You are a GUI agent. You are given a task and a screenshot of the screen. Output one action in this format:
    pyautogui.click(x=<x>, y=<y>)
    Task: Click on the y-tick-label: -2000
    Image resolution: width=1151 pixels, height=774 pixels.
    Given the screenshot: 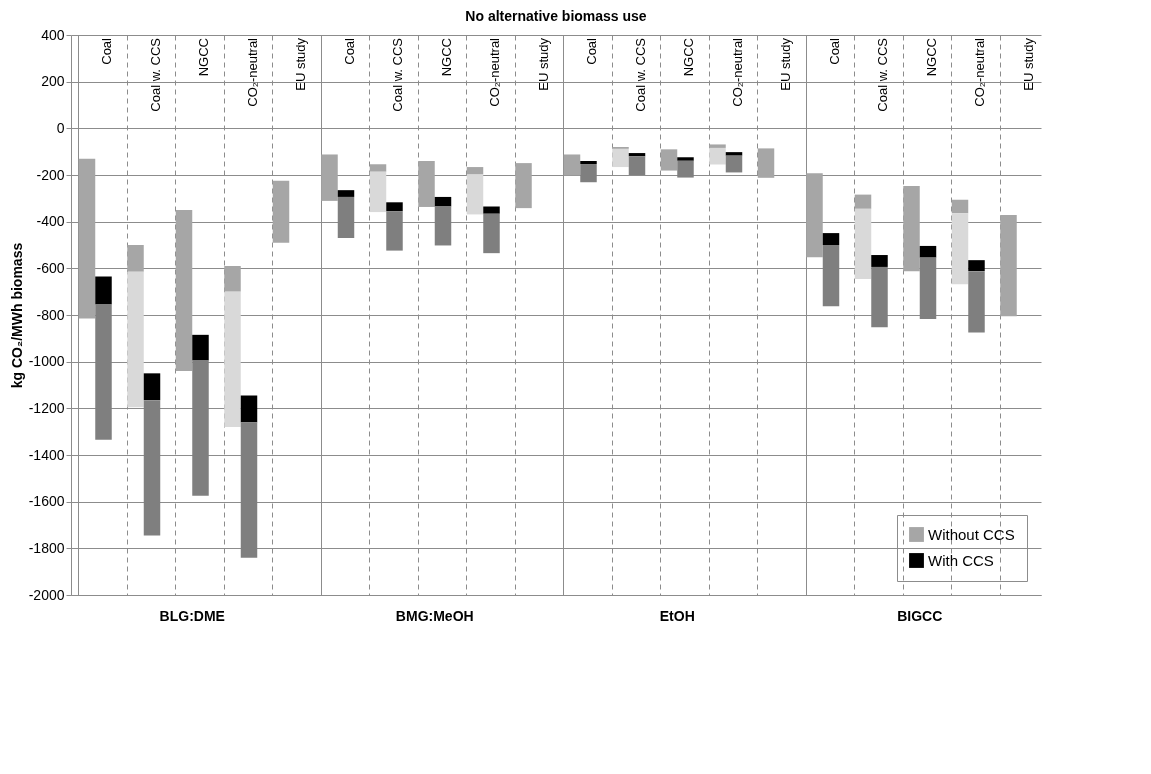 What is the action you would take?
    pyautogui.click(x=46, y=594)
    